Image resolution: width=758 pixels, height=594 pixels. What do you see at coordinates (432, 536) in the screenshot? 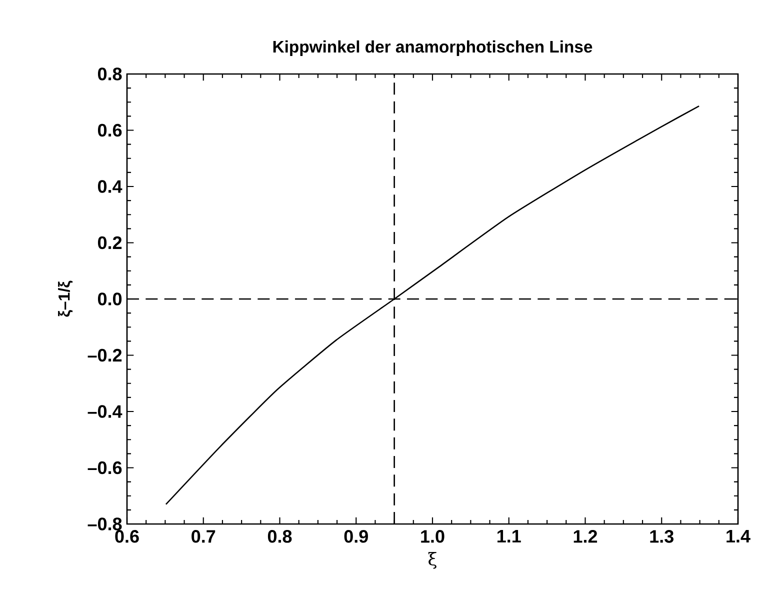
I see `x-tick-label: 1.0` at bounding box center [432, 536].